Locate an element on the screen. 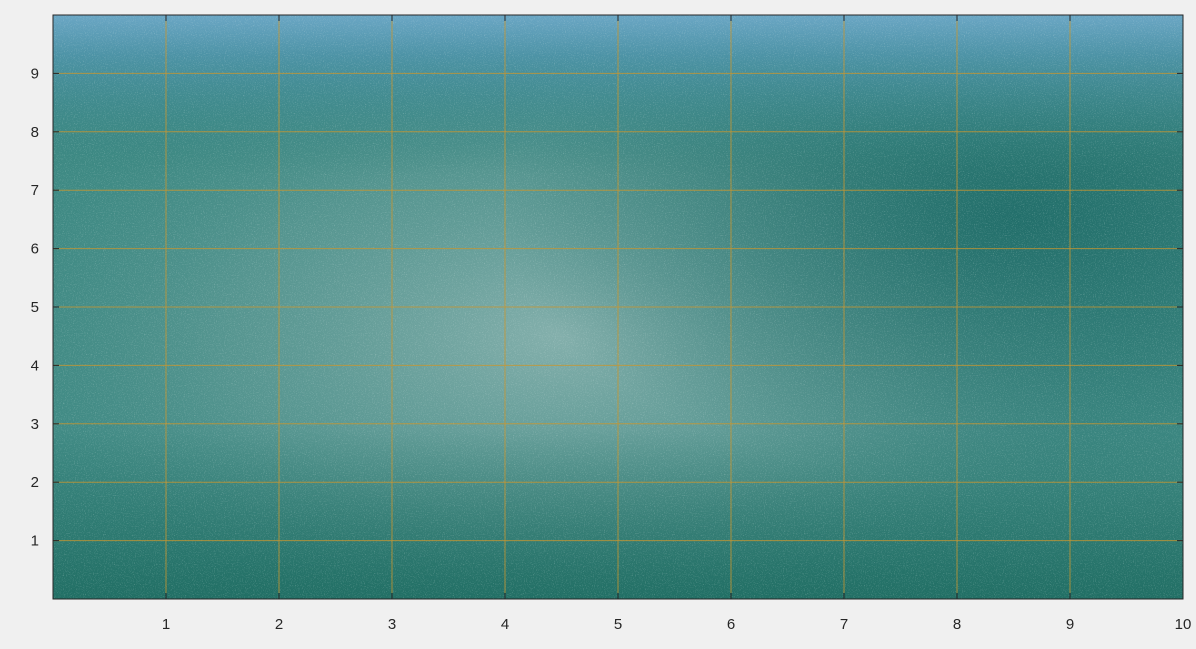  y-tick-label: 2 is located at coordinates (35, 482).